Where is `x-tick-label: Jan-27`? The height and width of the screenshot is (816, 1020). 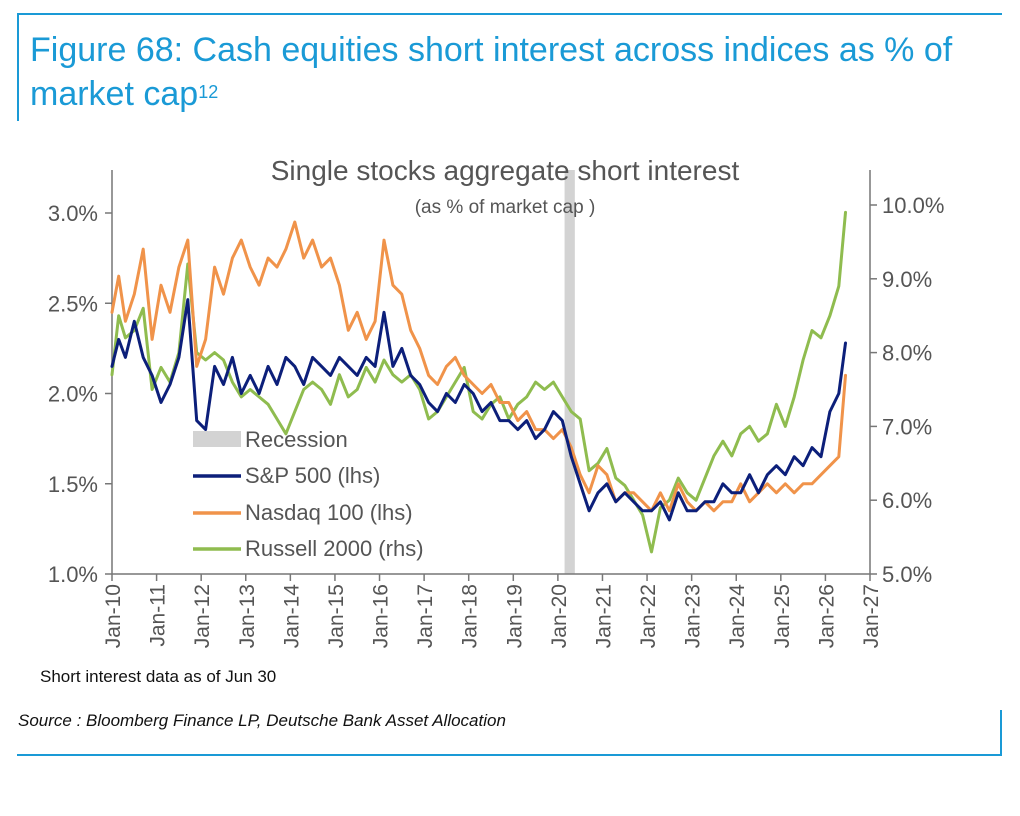
x-tick-label: Jan-27 is located at coordinates (871, 616).